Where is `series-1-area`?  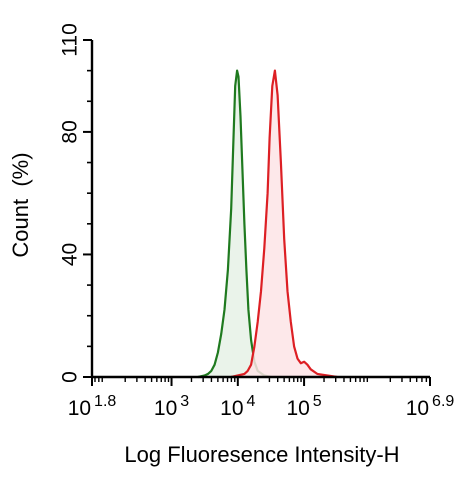 series-1-area is located at coordinates (234, 223).